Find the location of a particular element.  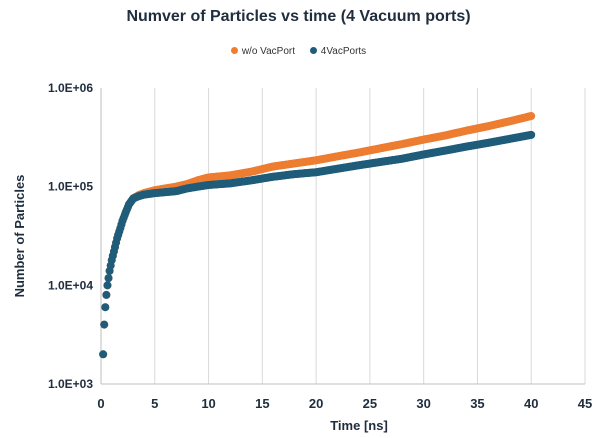

legend-item-w-o-vacport: w/o VacPort is located at coordinates (262, 51).